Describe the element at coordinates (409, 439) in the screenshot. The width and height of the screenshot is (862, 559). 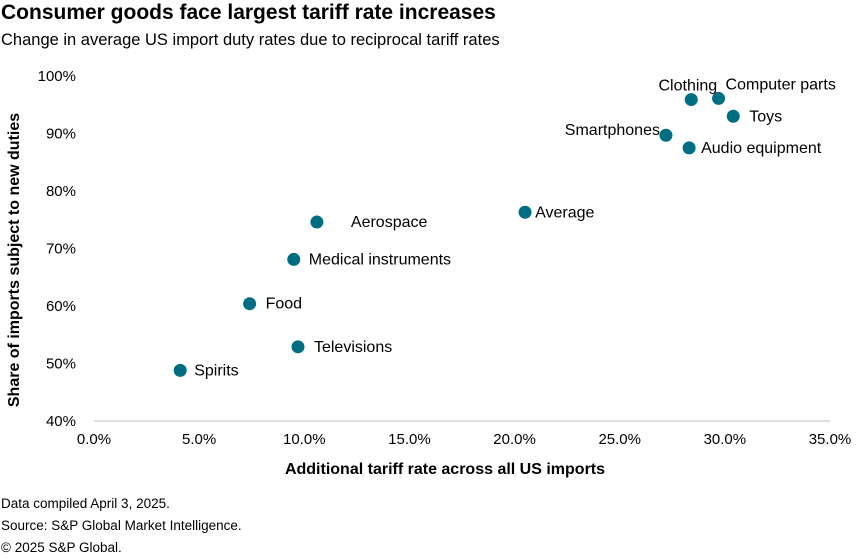
I see `x-tick-label: 15.0%` at that location.